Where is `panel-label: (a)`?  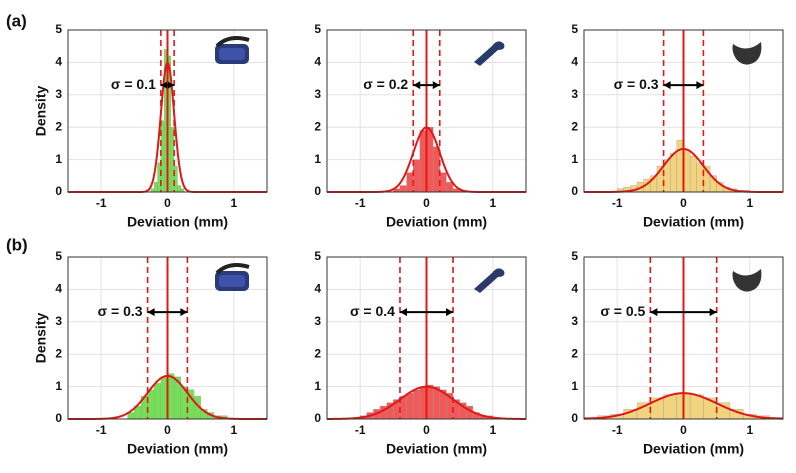
panel-label: (a) is located at coordinates (16, 20).